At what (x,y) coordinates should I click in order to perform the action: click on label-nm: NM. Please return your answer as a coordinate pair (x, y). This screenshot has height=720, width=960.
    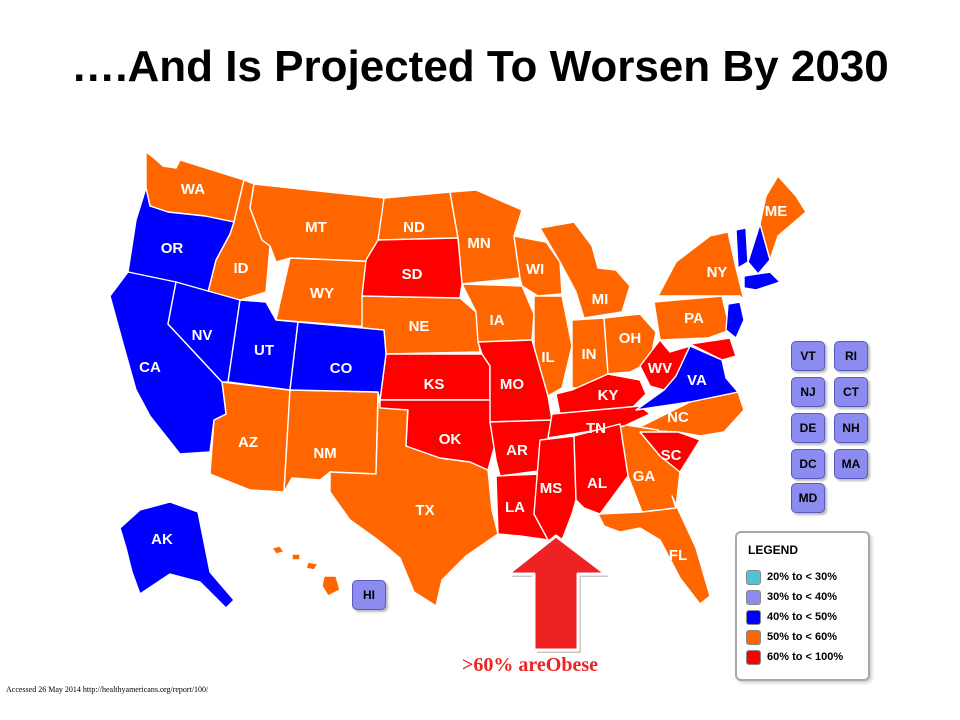
    Looking at the image, I should click on (324, 453).